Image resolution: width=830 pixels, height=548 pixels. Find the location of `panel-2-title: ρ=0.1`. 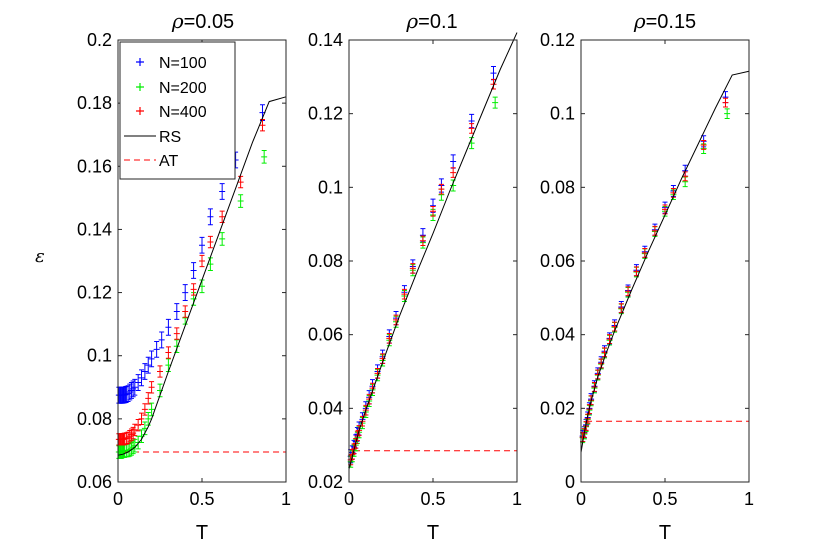

panel-2-title: ρ=0.1 is located at coordinates (431, 21).